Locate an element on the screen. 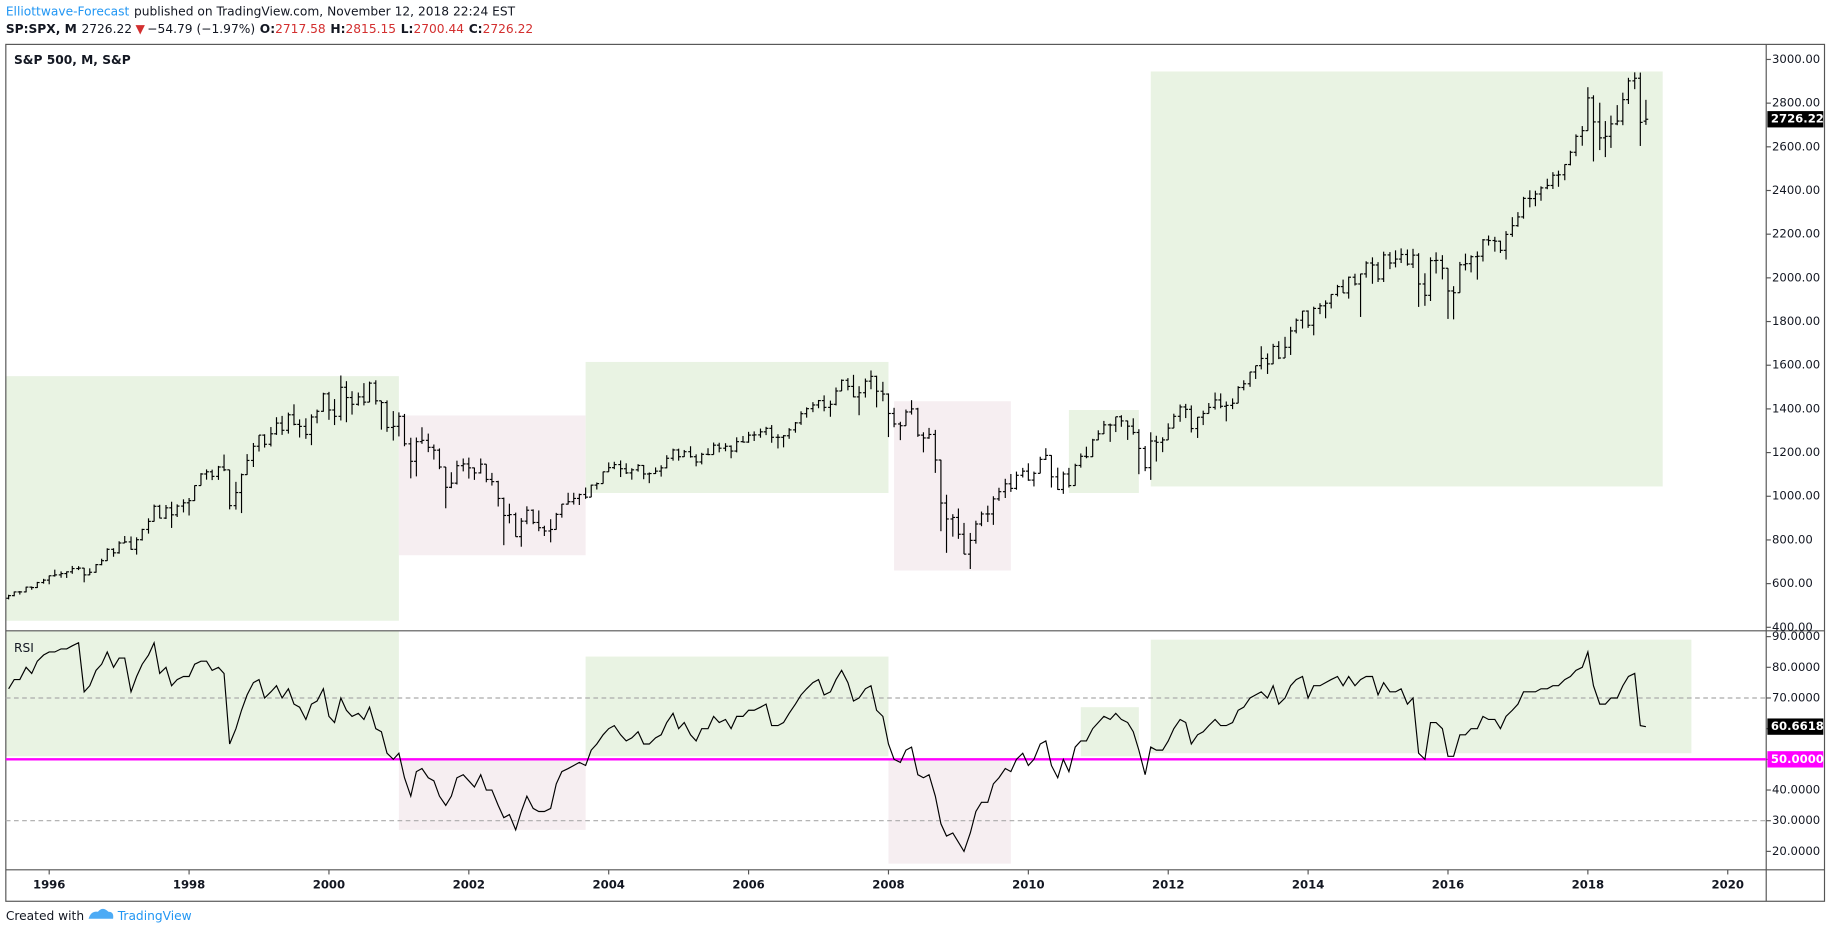 This screenshot has height=934, width=1828. x-tick-label: 1996 is located at coordinates (49, 884).